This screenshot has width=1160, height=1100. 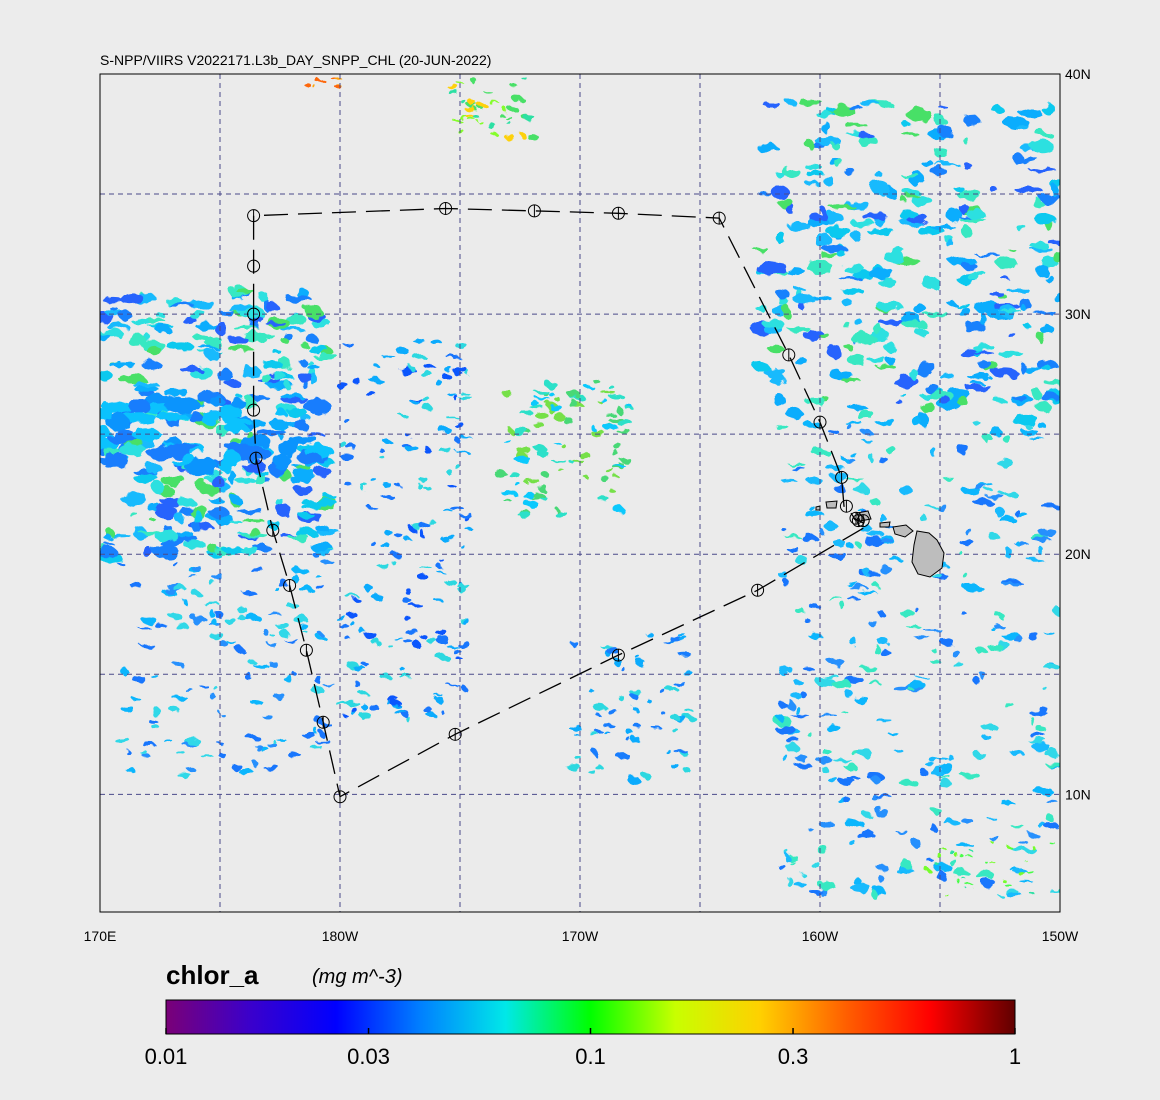 I want to click on latitude-tick-label: 10N, so click(x=1078, y=794).